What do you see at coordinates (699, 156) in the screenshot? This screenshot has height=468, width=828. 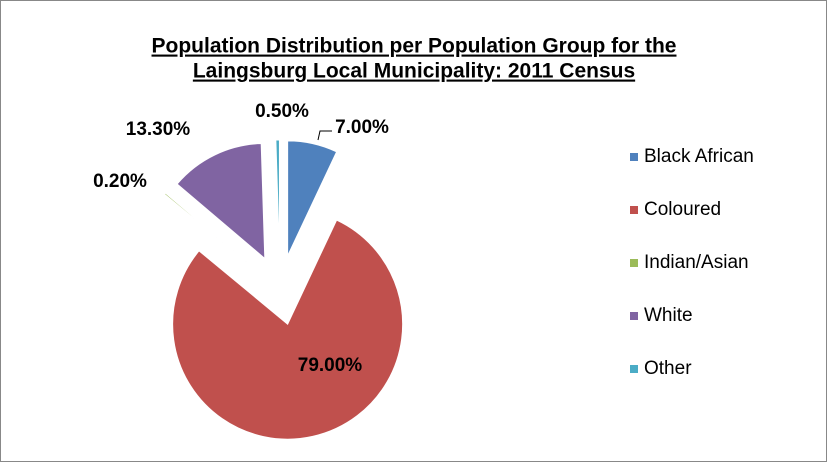 I see `legend-label: Black African` at bounding box center [699, 156].